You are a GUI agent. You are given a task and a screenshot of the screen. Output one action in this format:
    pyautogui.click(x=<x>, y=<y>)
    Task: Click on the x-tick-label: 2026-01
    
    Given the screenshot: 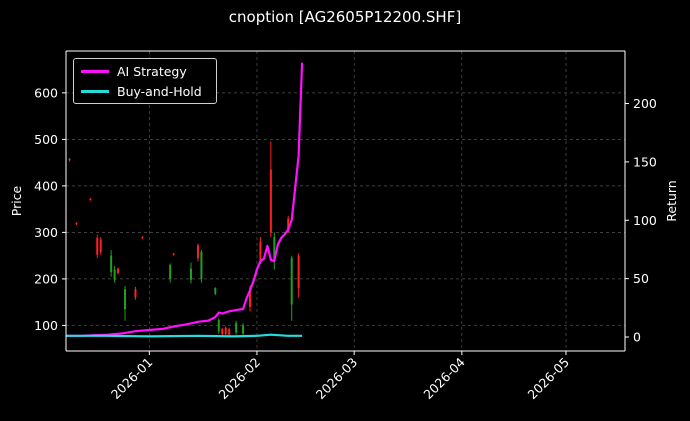 What is the action you would take?
    pyautogui.click(x=132, y=379)
    